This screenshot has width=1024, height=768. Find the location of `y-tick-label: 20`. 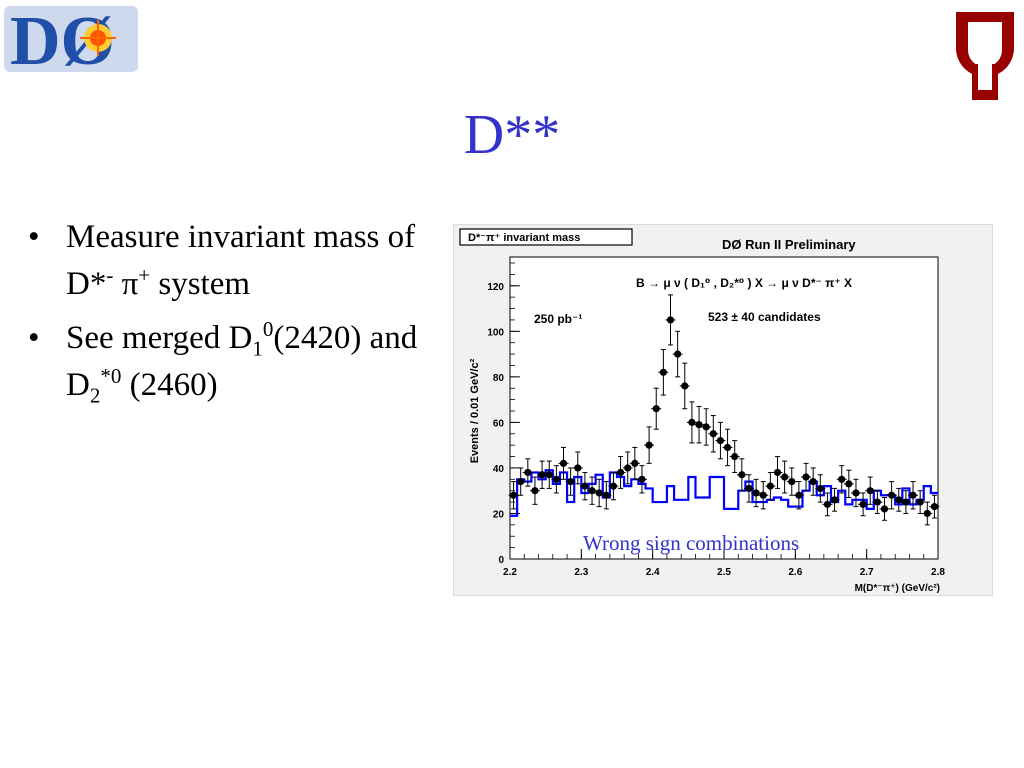

y-tick-label: 20 is located at coordinates (499, 514).